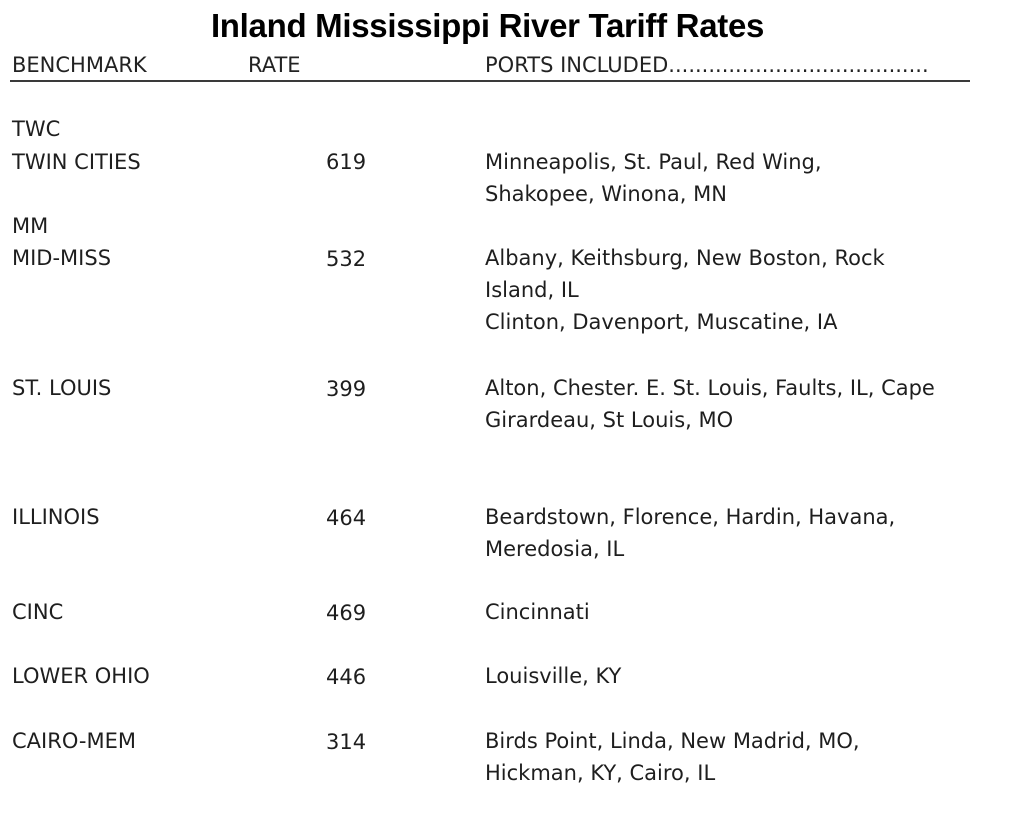 This screenshot has width=1014, height=820. Describe the element at coordinates (606, 194) in the screenshot. I see `ports-line: Shakopee, Winona, MN` at that location.